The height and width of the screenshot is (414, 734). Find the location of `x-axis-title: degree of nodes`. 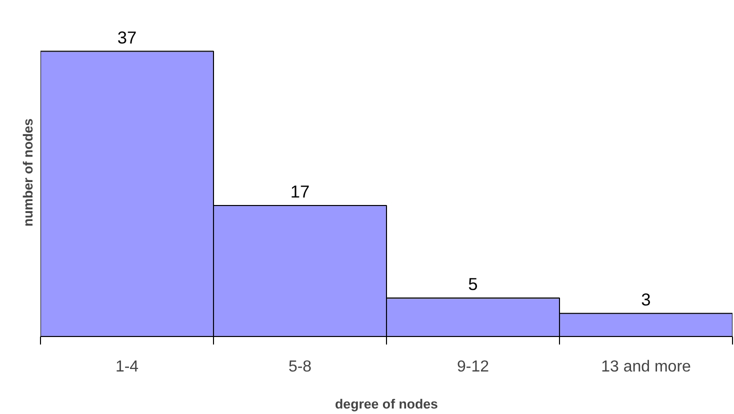

x-axis-title: degree of nodes is located at coordinates (386, 404).